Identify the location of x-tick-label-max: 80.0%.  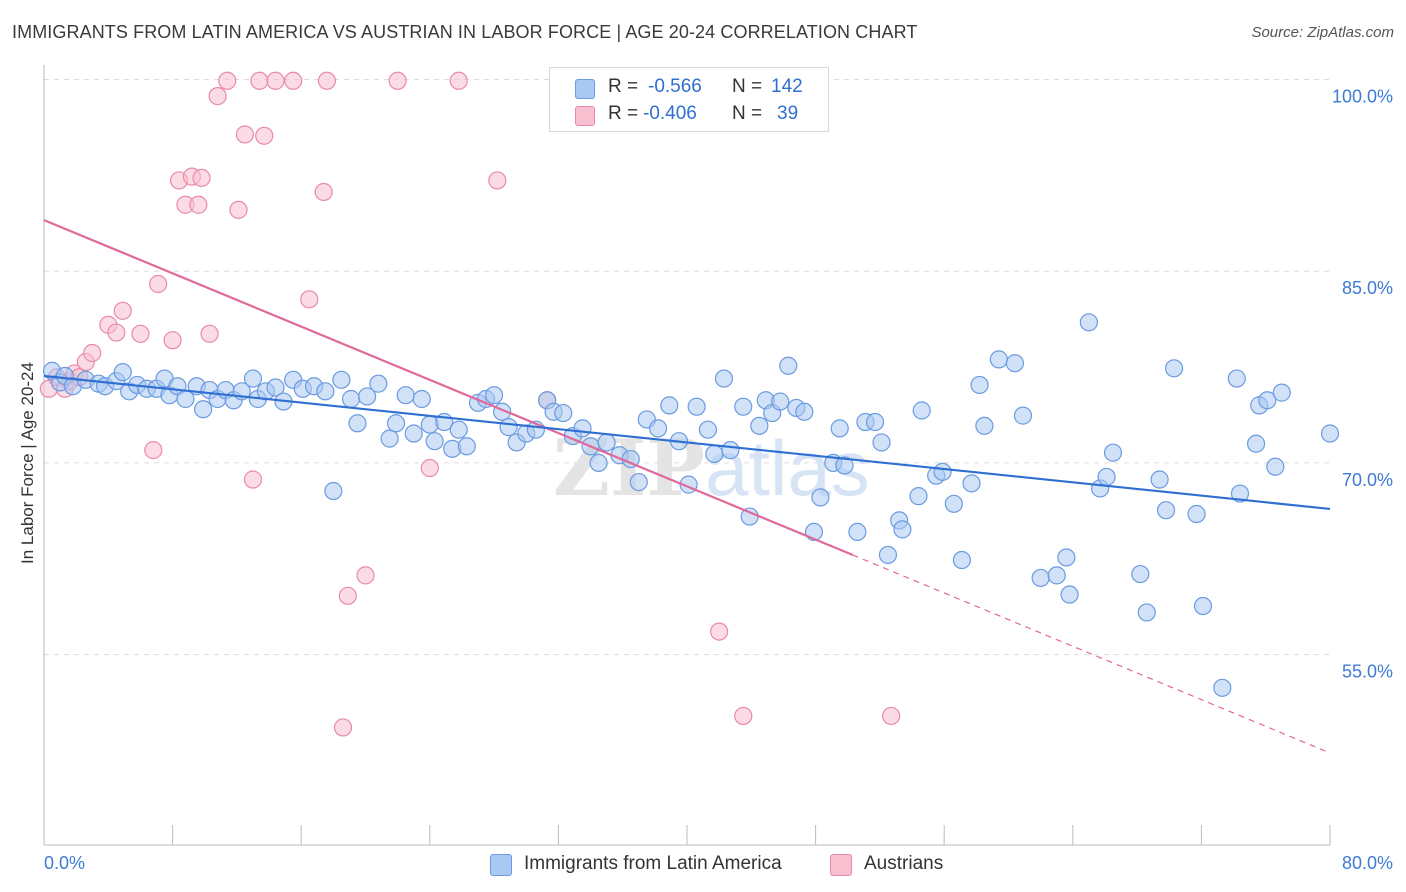
(1367, 863).